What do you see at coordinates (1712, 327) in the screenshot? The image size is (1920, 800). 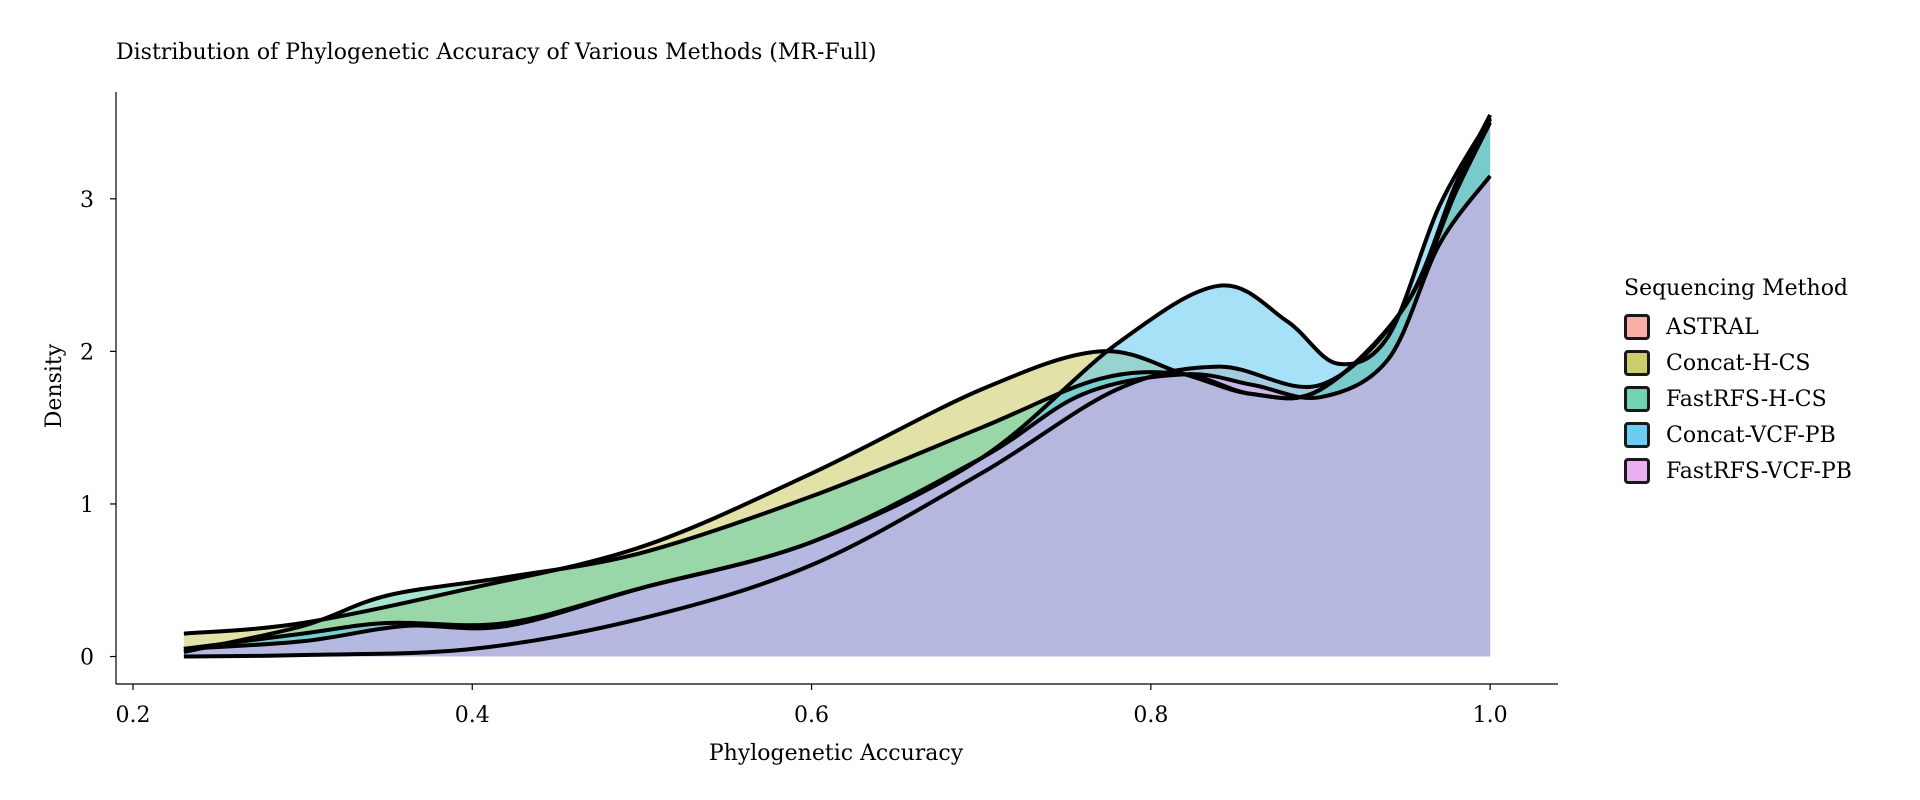 I see `legend-label: ASTRAL` at bounding box center [1712, 327].